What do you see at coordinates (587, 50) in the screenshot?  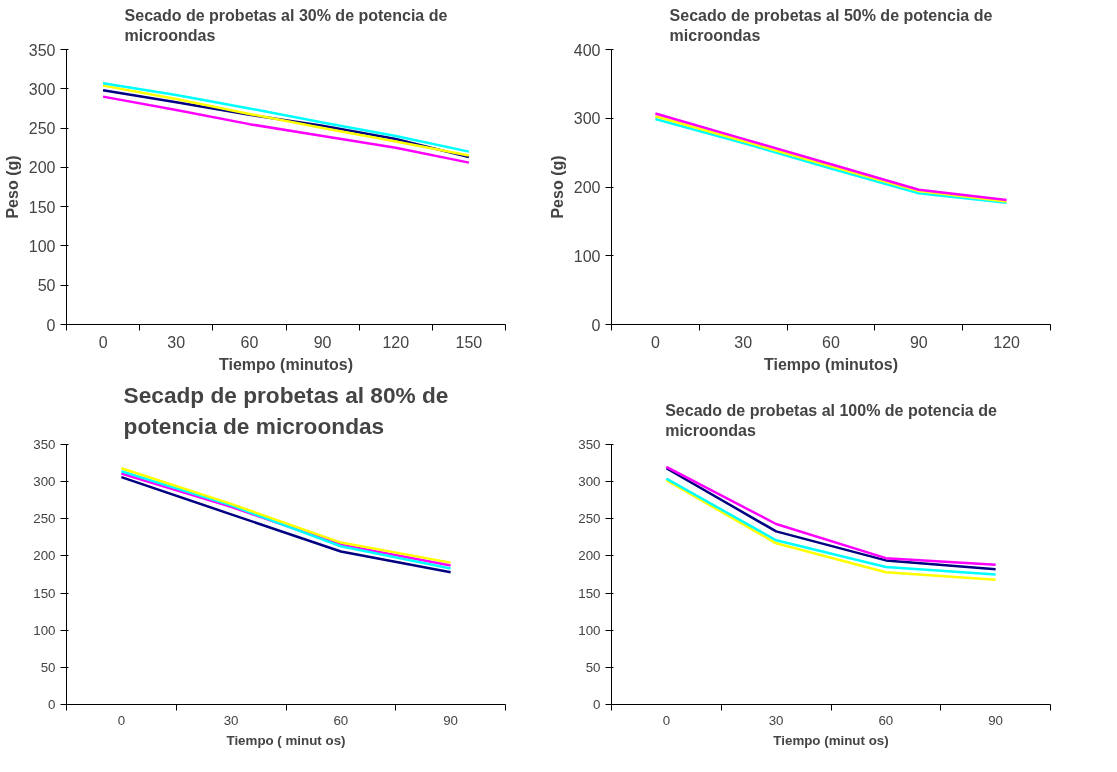 I see `y-tick-label: 400` at bounding box center [587, 50].